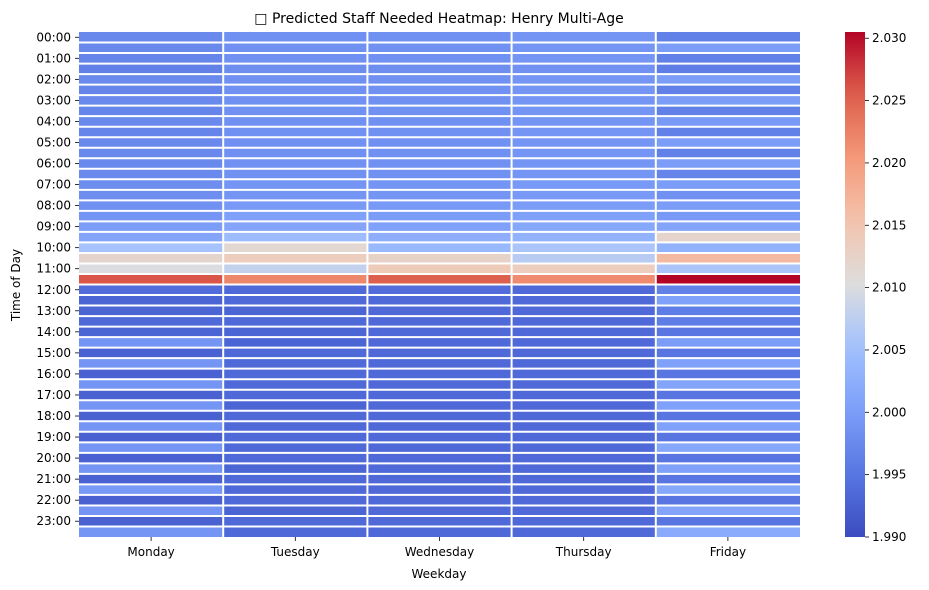  Describe the element at coordinates (53, 164) in the screenshot. I see `y-tick-label: 06:00` at that location.